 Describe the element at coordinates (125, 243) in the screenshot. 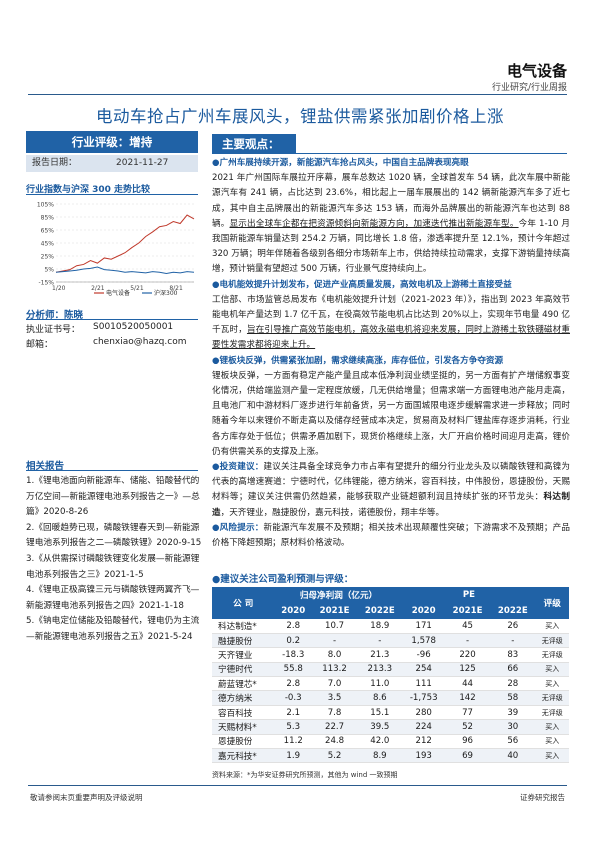

I see `series-line` at that location.